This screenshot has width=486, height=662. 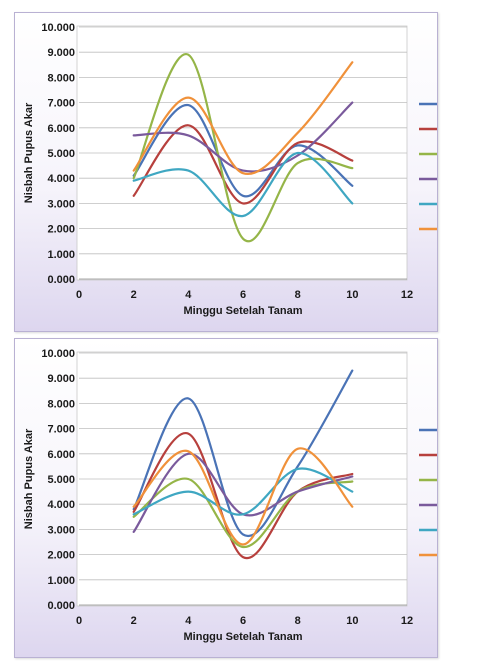 What do you see at coordinates (243, 184) in the screenshot?
I see `series-line-d1c4` at bounding box center [243, 184].